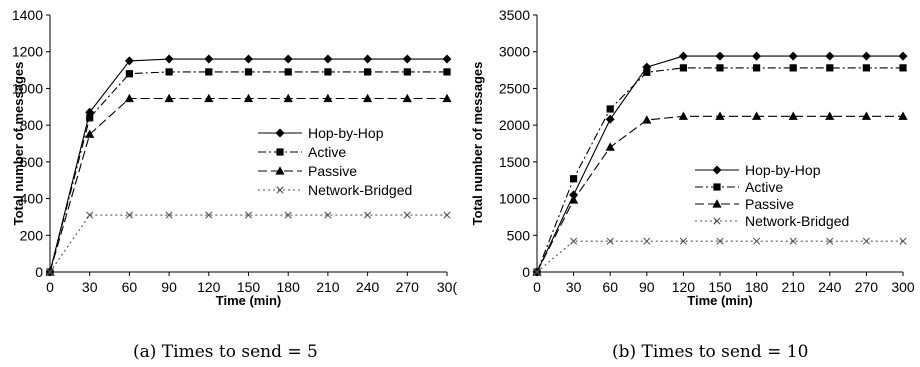  What do you see at coordinates (368, 287) in the screenshot?
I see `x-tick-label: 240` at bounding box center [368, 287].